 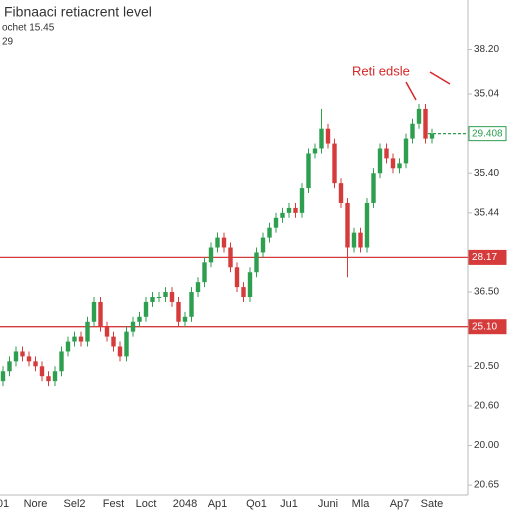 What do you see at coordinates (28, 28) in the screenshot?
I see `subtitle: ochet 15.45` at bounding box center [28, 28].